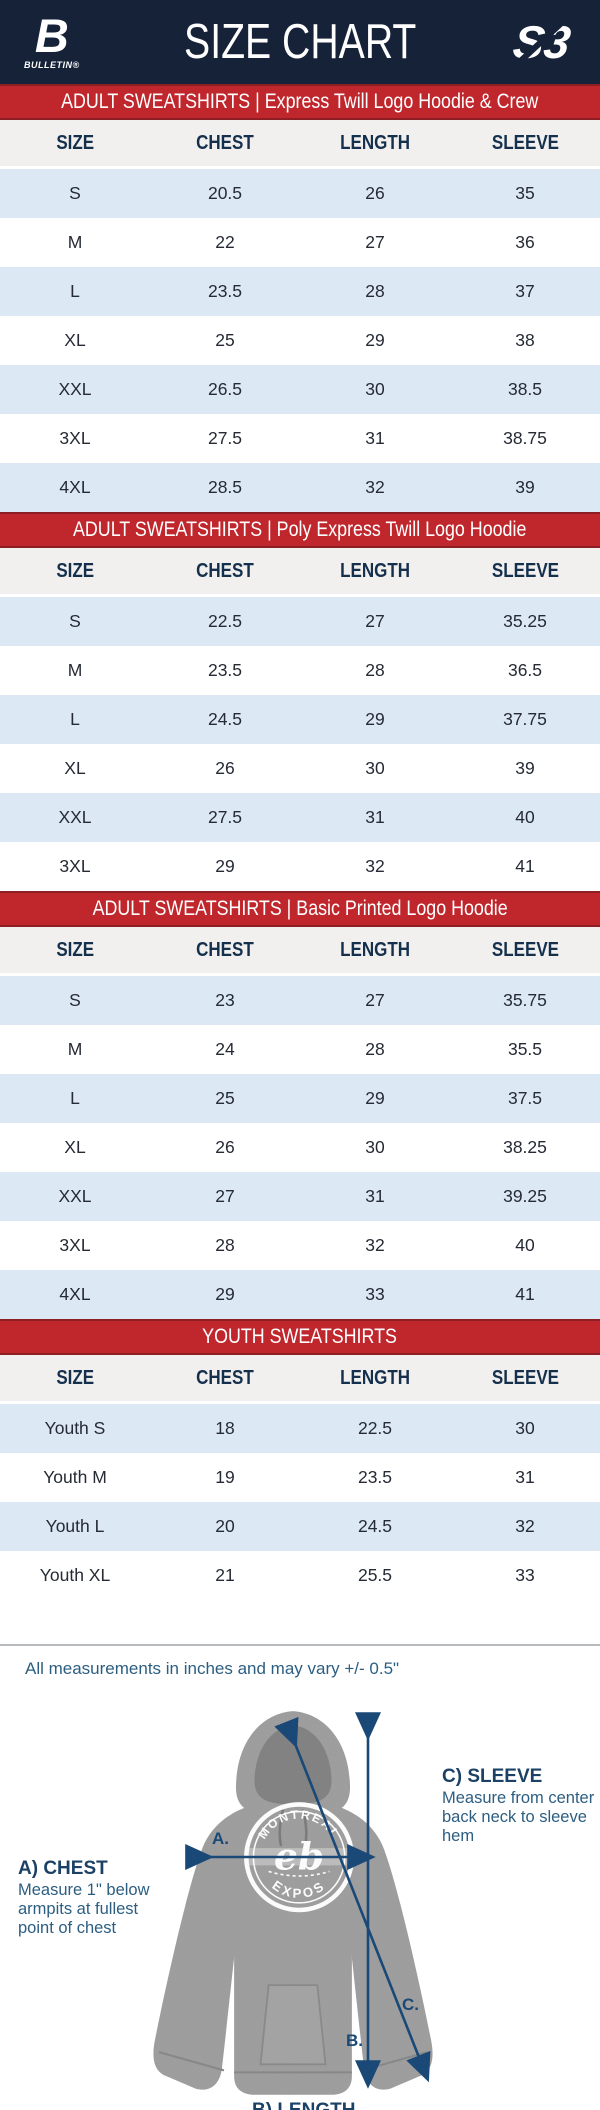  Describe the element at coordinates (225, 1477) in the screenshot. I see `measurement-cell: 19` at that location.